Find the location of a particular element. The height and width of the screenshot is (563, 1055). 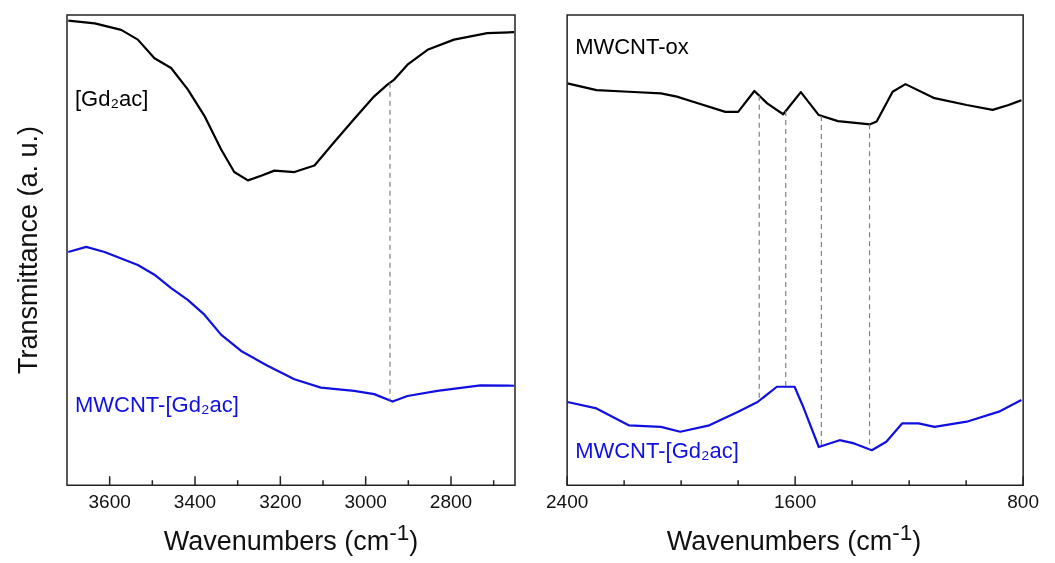

x-tick-label: 2400 is located at coordinates (567, 501).